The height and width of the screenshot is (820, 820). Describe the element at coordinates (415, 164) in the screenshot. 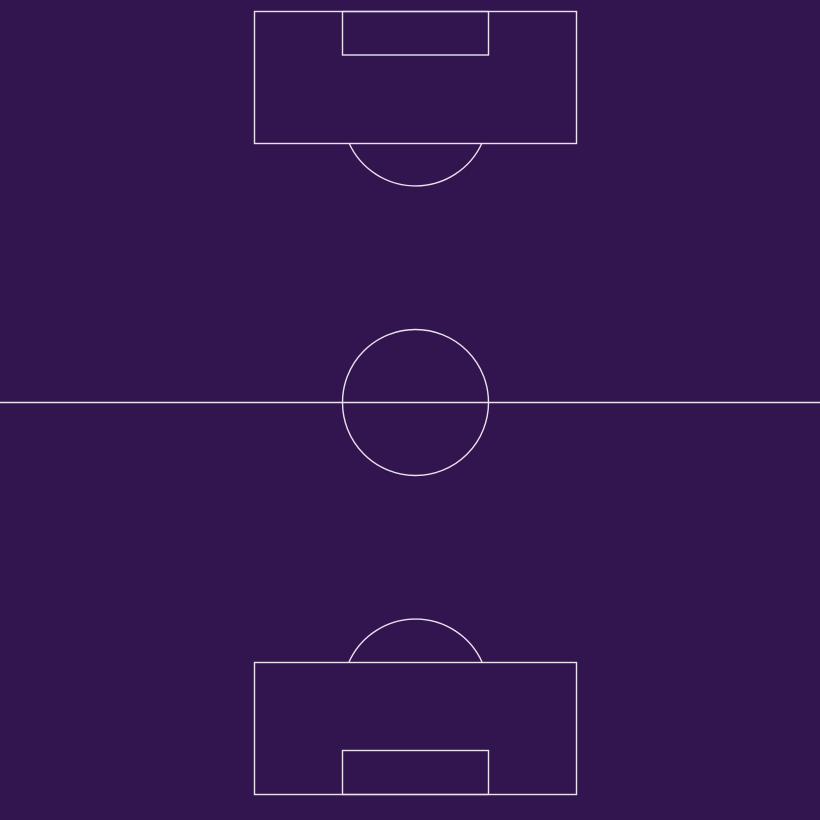

I see `top-penalty-arc` at that location.